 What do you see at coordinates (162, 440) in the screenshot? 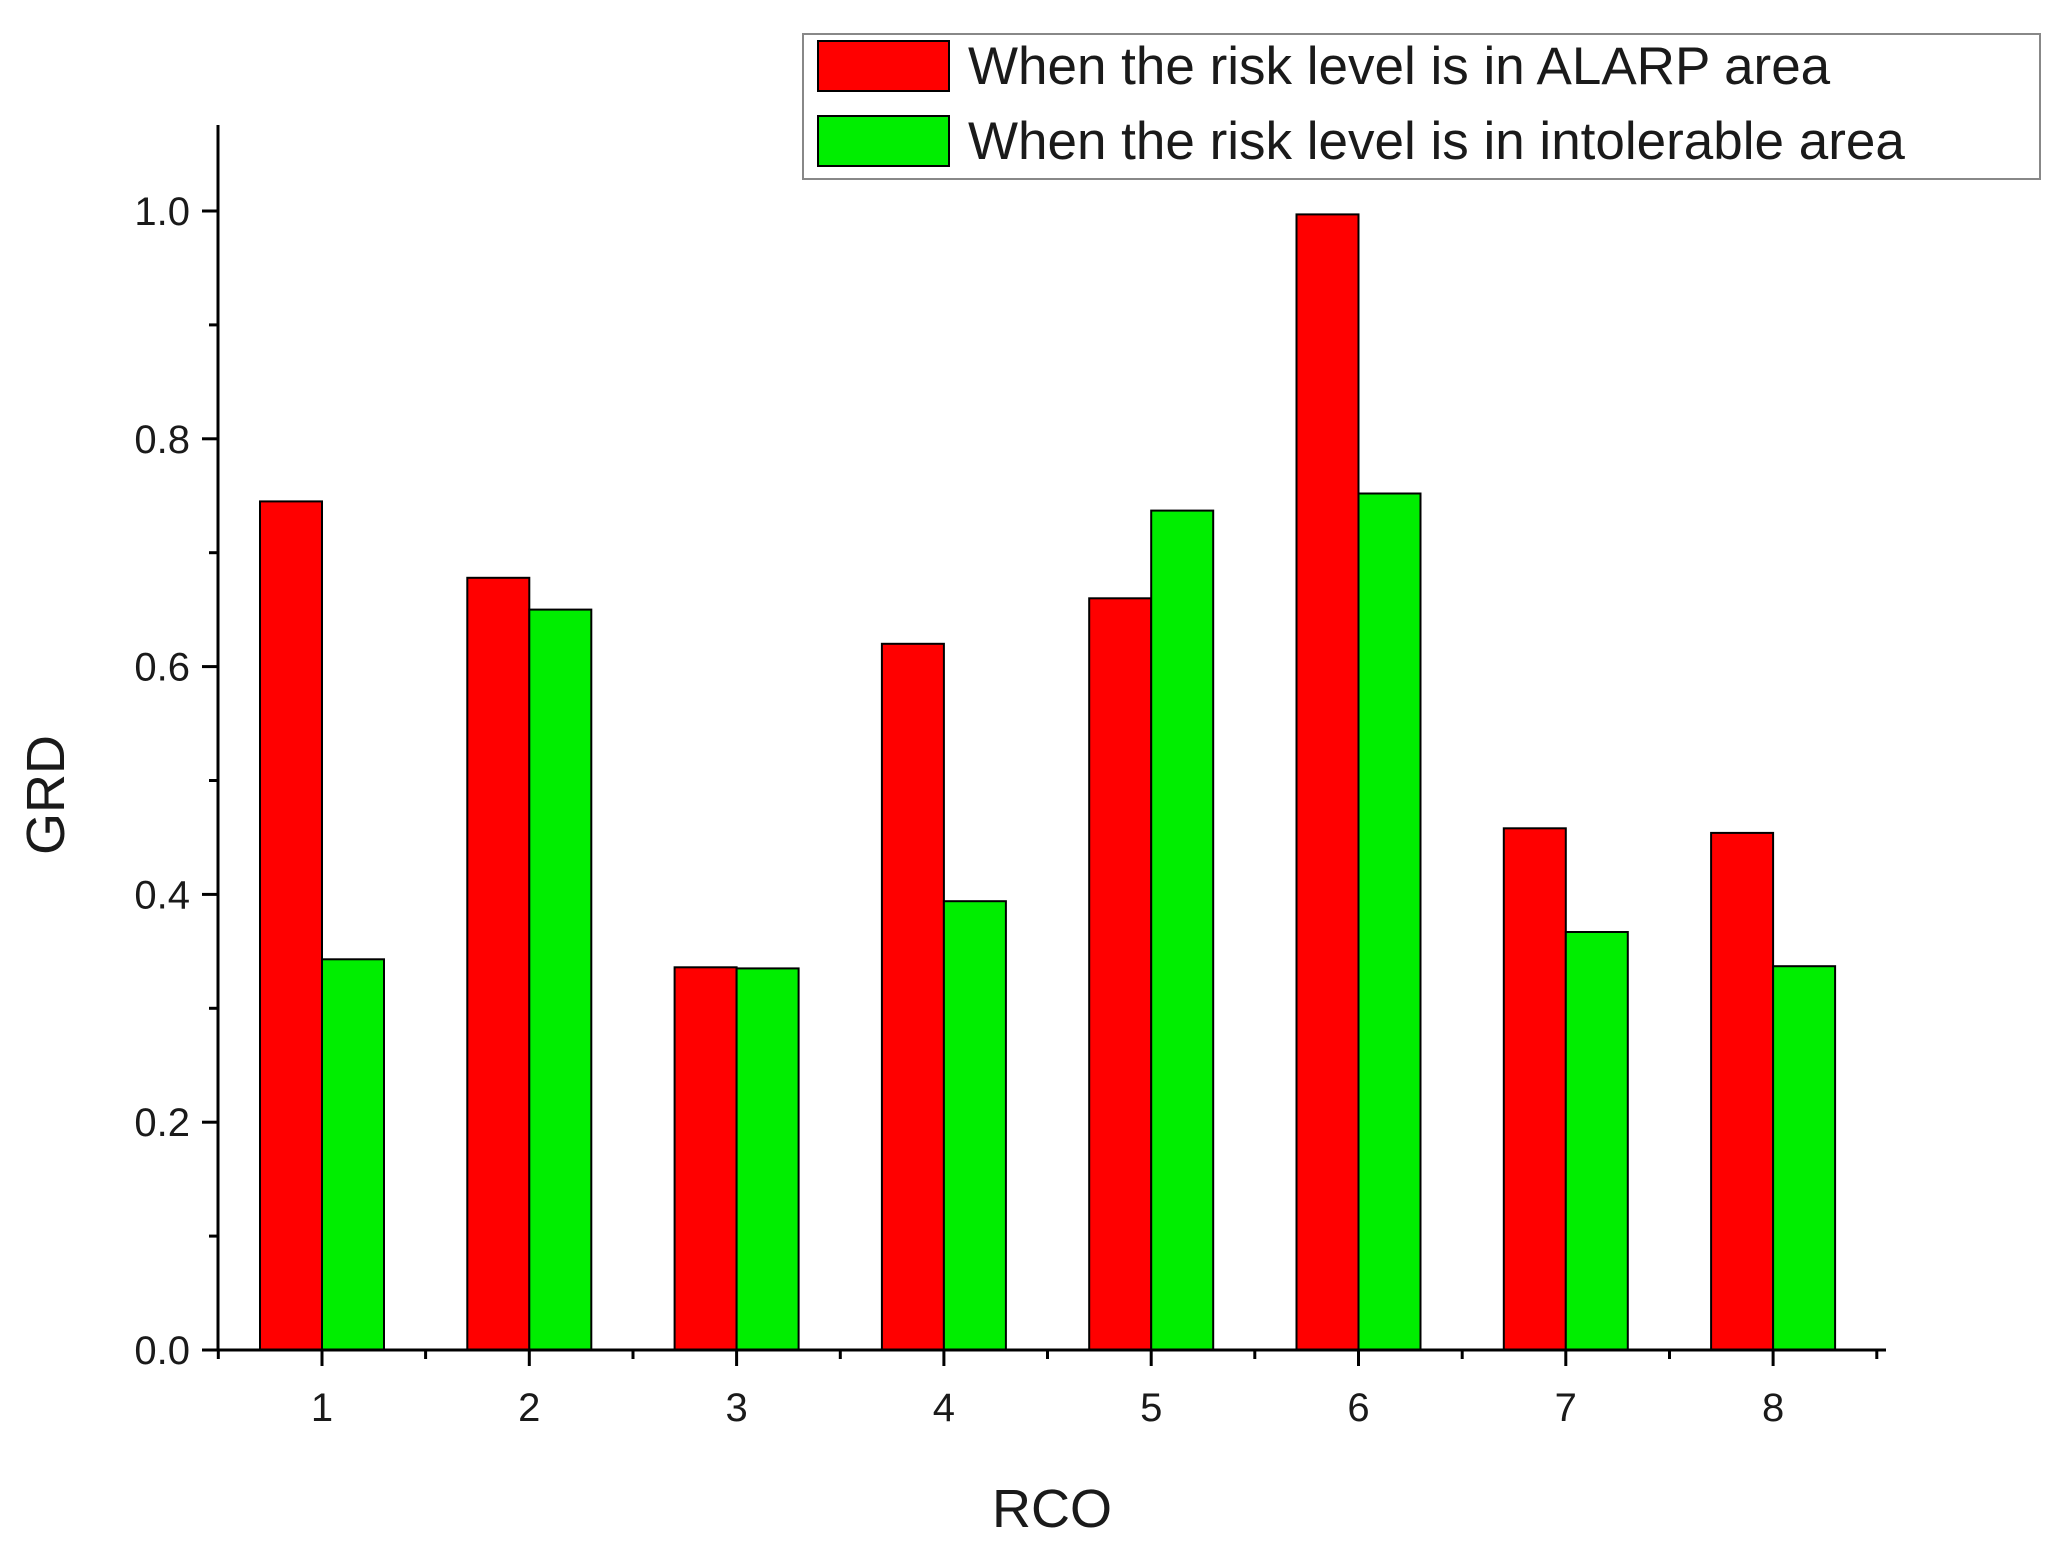
I see `y-tick-label-4: 0.8` at bounding box center [162, 440].